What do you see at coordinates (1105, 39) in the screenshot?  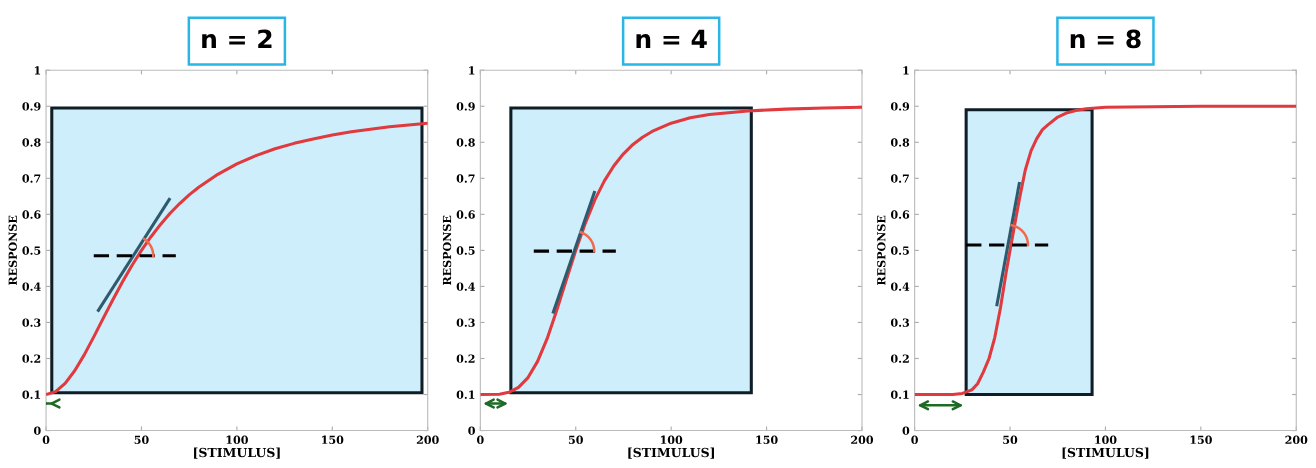 I see `chart-title: n = 8` at bounding box center [1105, 39].